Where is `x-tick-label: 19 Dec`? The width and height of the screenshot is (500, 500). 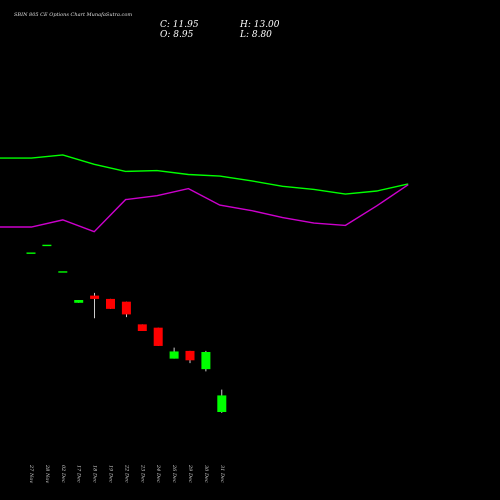 x-tick-label: 19 Dec is located at coordinates (111, 474).